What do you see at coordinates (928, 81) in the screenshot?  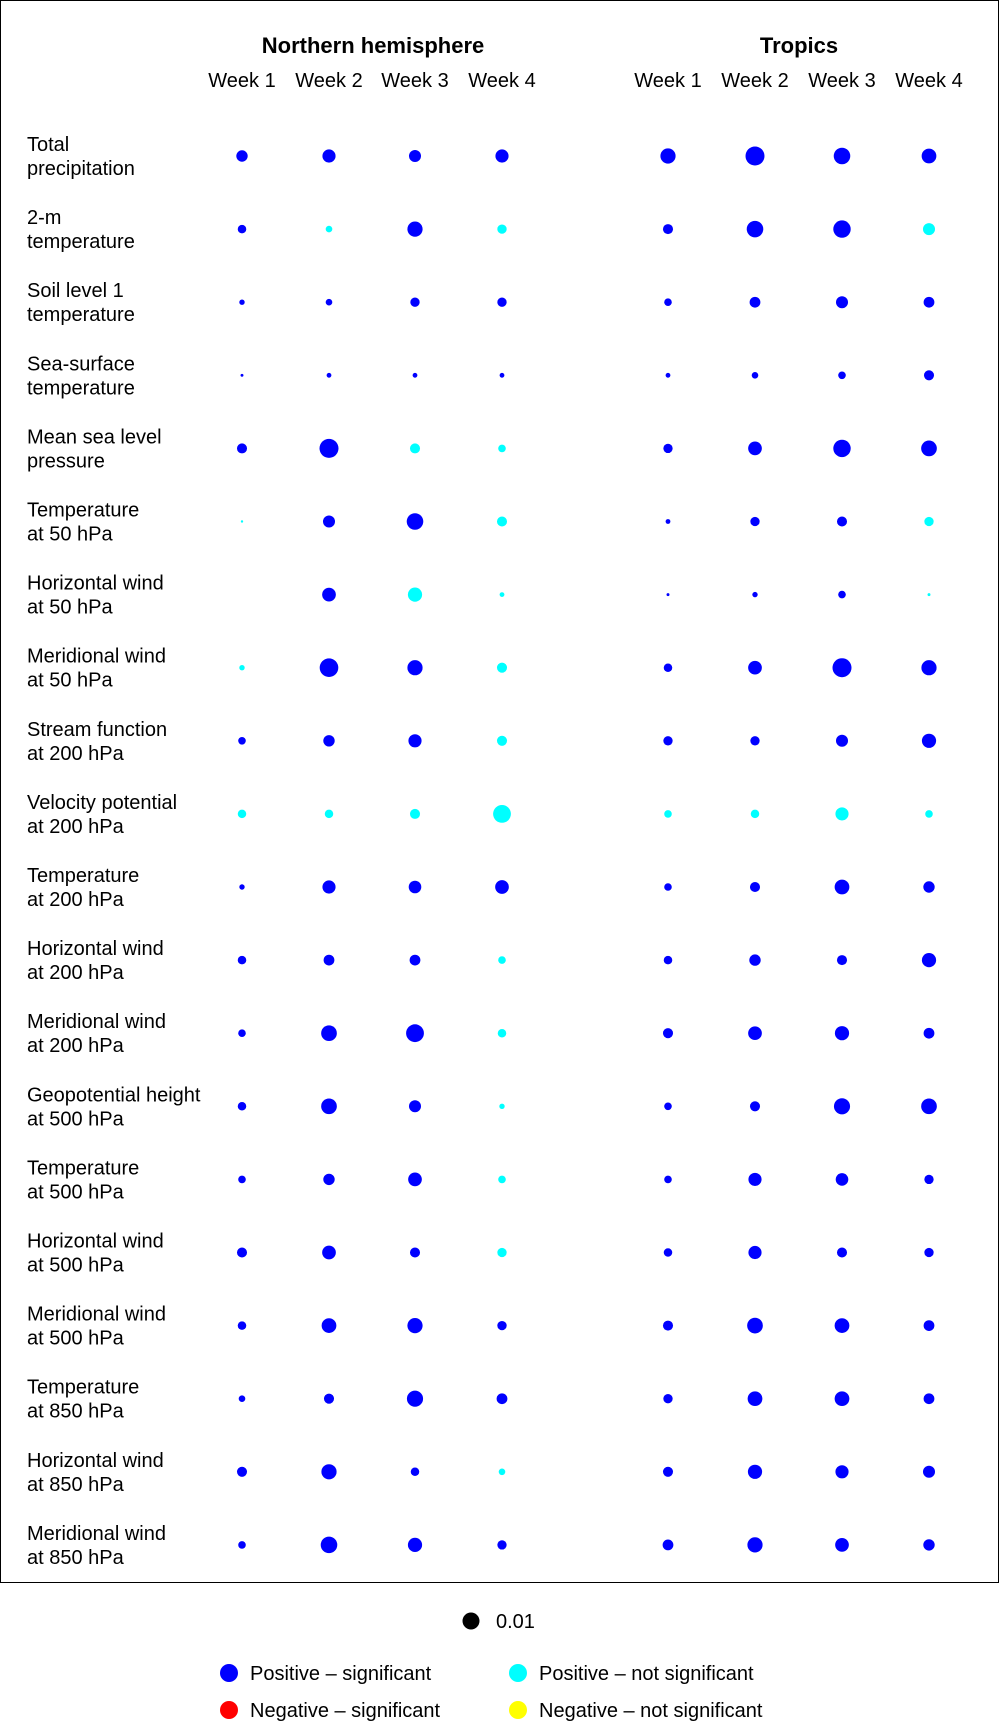 I see `week-label: Week 4` at bounding box center [928, 81].